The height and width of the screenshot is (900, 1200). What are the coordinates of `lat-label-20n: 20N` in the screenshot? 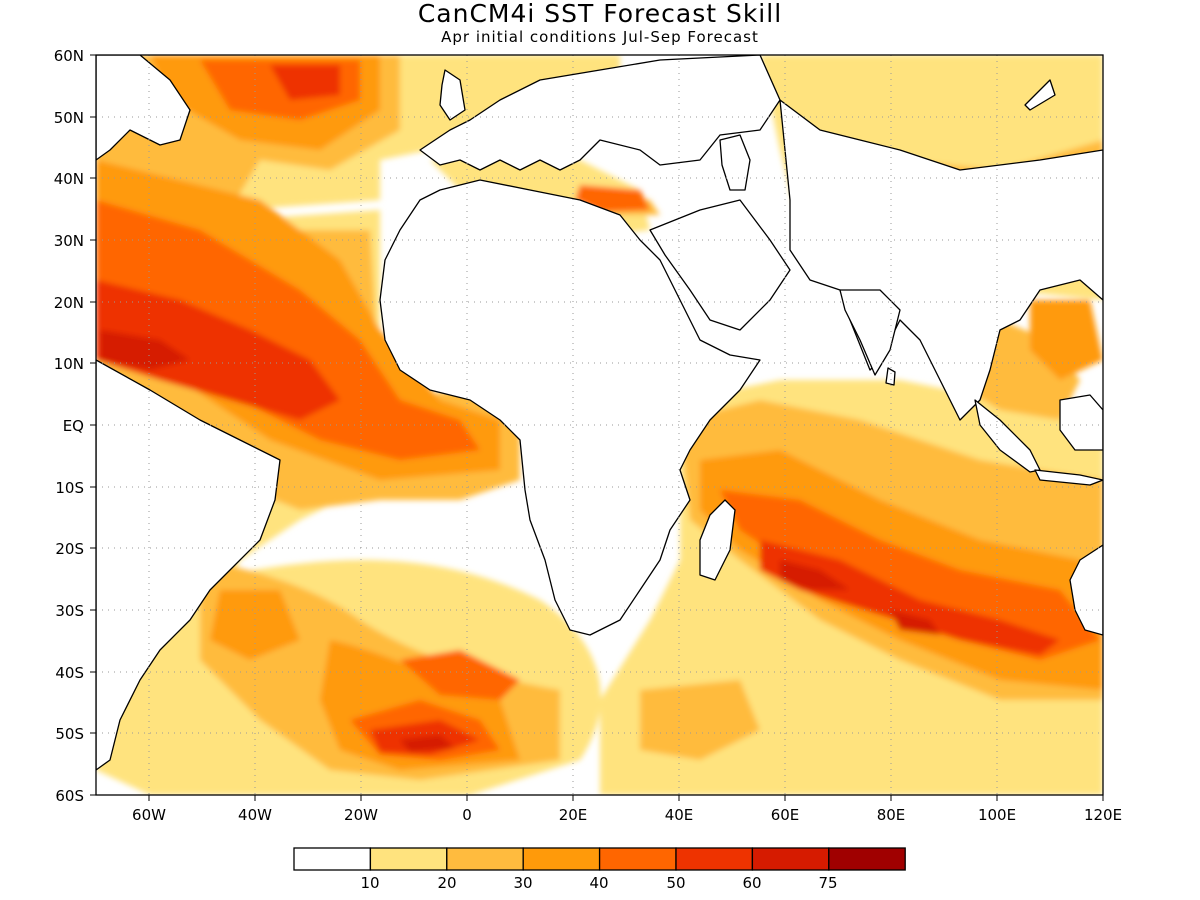 It's located at (69, 303).